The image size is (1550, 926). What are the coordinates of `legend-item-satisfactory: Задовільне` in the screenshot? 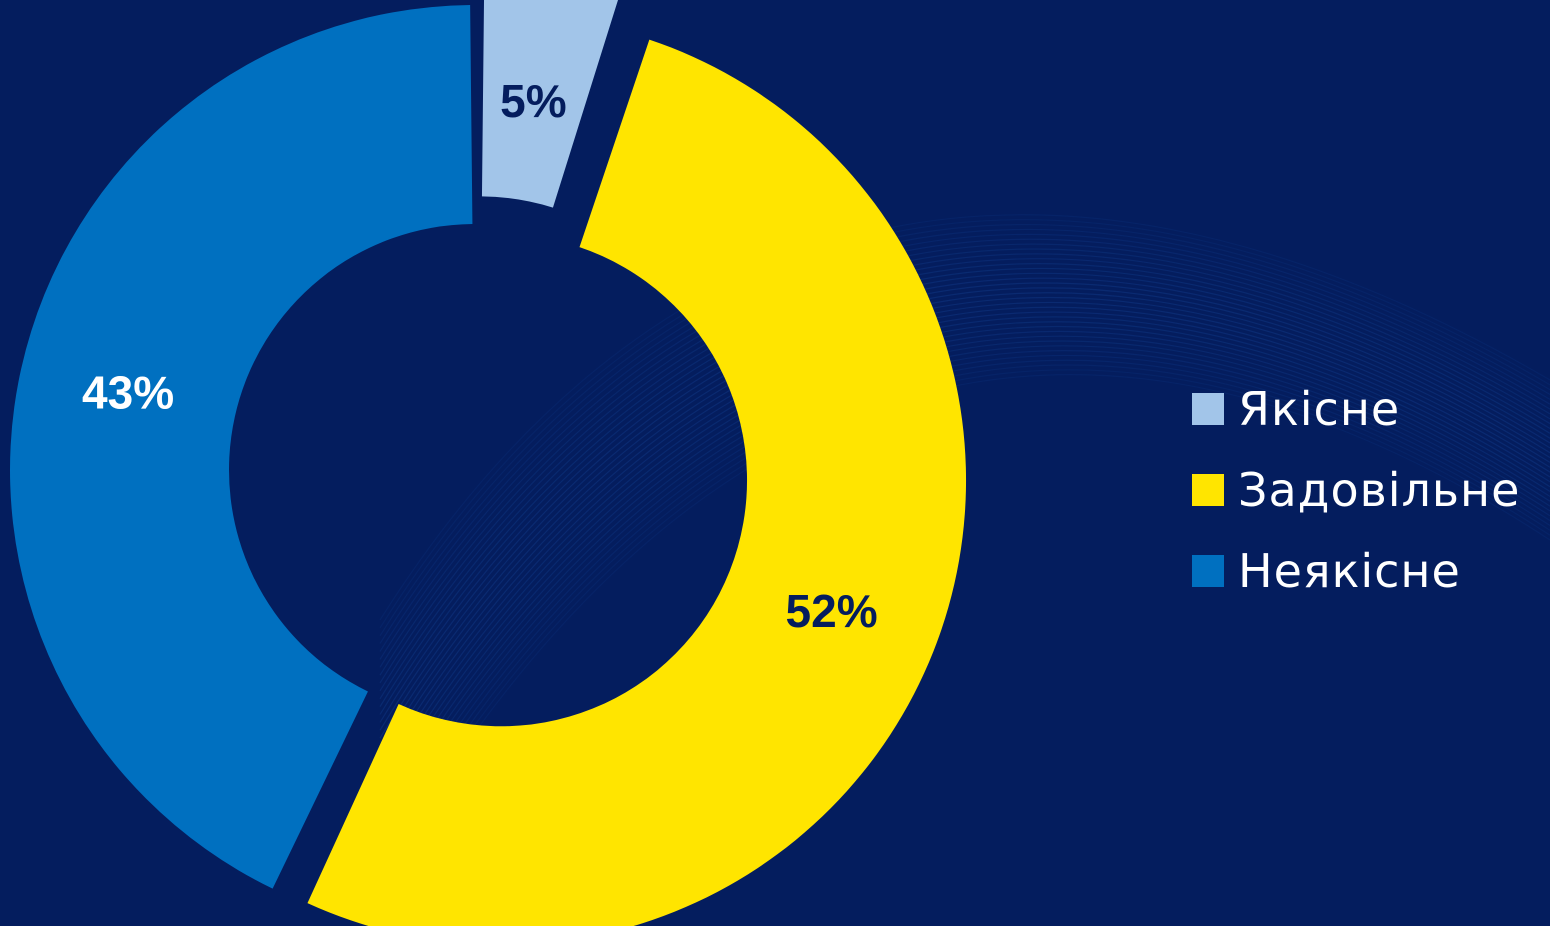 It's located at (1356, 489).